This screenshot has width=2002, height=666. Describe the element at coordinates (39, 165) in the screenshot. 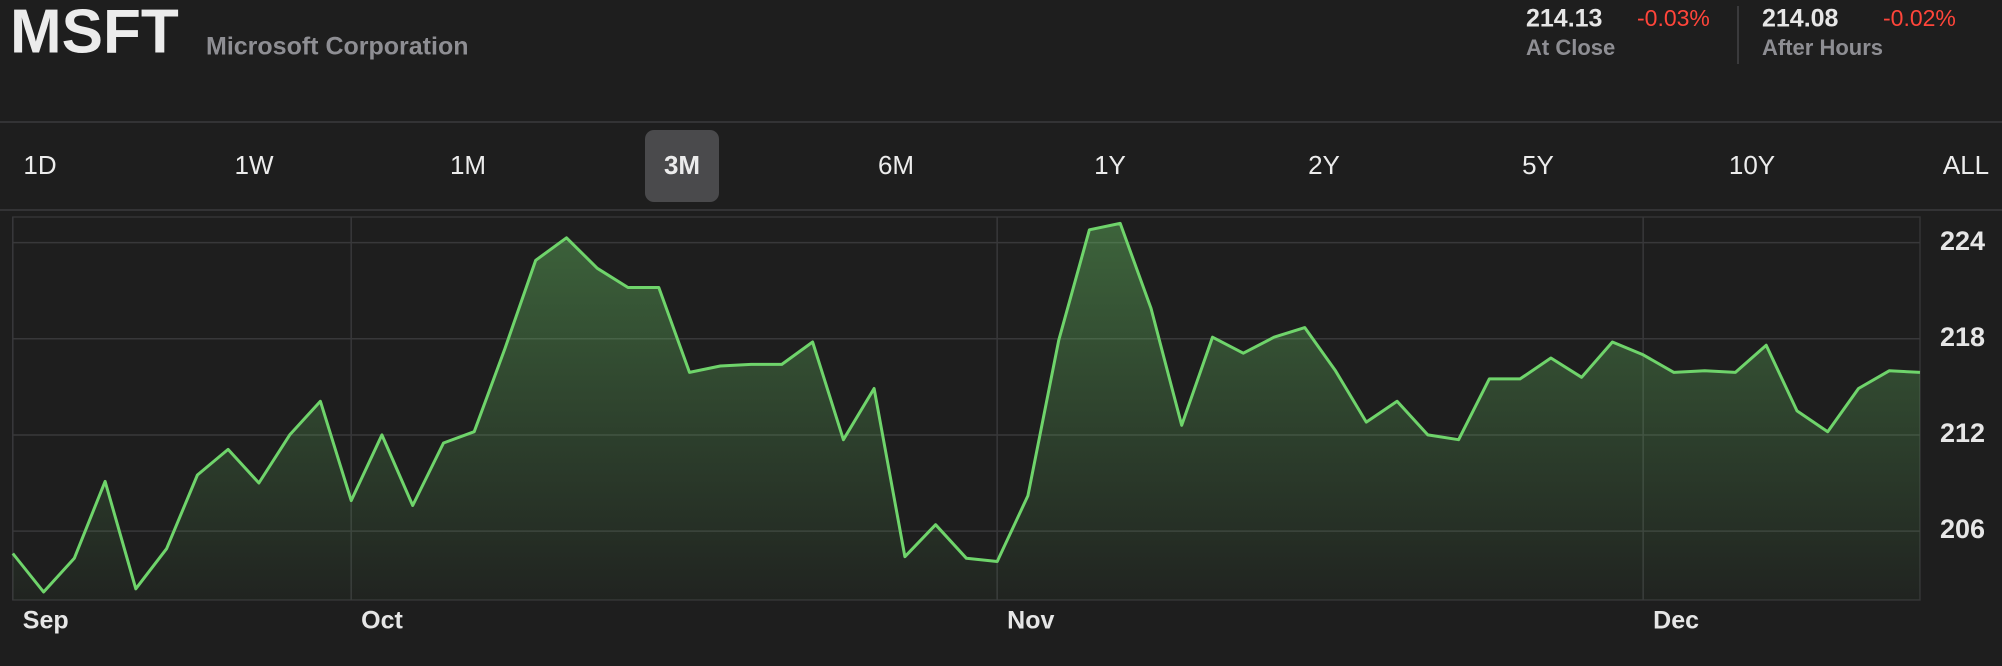

I see `range-tab: 1D` at that location.